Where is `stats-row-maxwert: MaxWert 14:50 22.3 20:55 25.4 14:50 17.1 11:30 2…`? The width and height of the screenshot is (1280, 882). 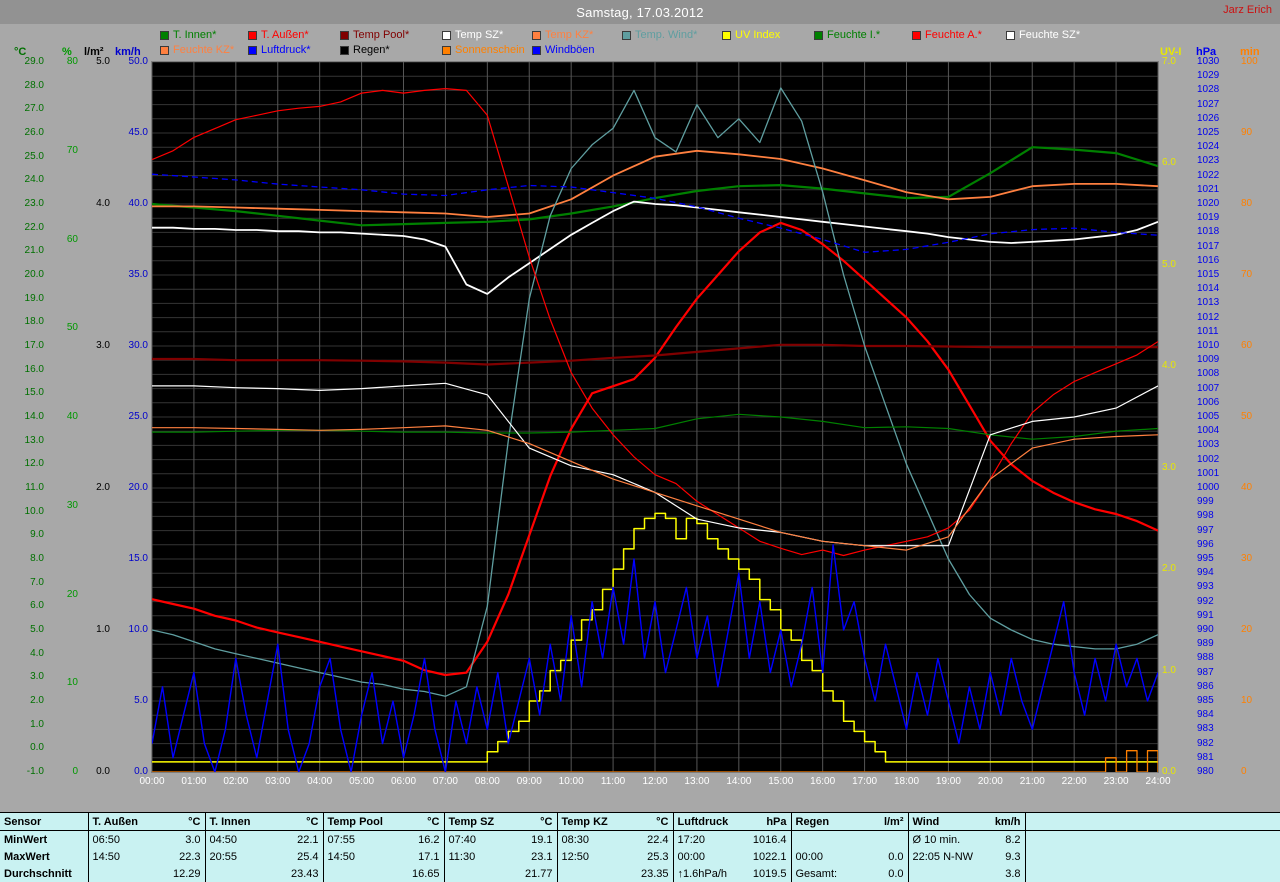
stats-row-maxwert: MaxWert 14:50 22.3 20:55 25.4 14:50 17.1 11:30 2… is located at coordinates (640, 856).